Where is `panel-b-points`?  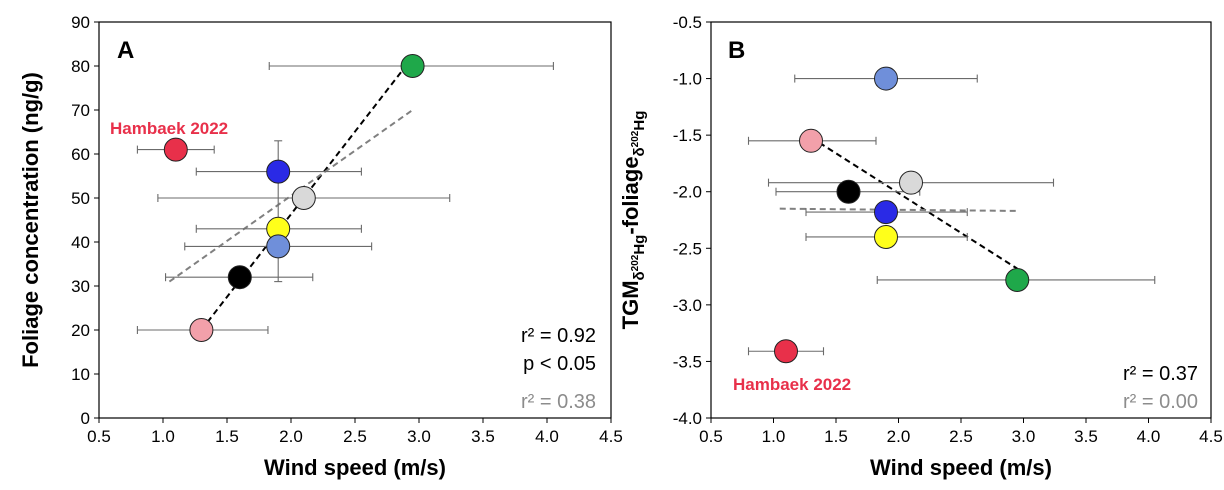
panel-b-points is located at coordinates (902, 215).